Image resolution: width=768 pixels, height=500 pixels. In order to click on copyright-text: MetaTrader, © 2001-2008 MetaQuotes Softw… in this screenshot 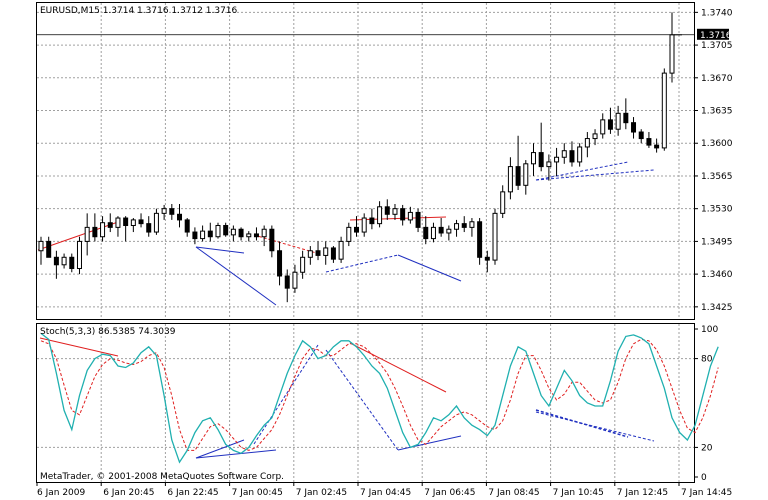, I will do `click(162, 477)`.